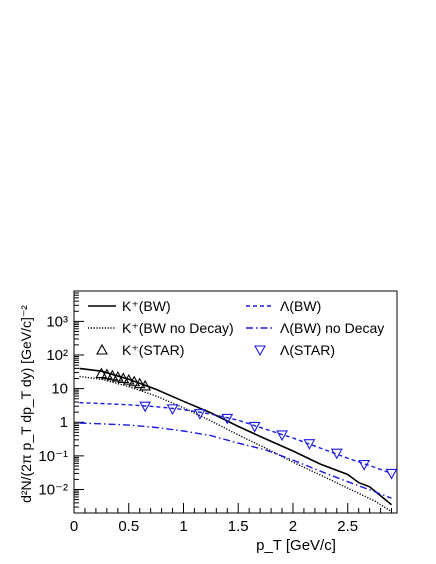 The height and width of the screenshot is (564, 436). What do you see at coordinates (74, 526) in the screenshot?
I see `x-tick-label: 0` at bounding box center [74, 526].